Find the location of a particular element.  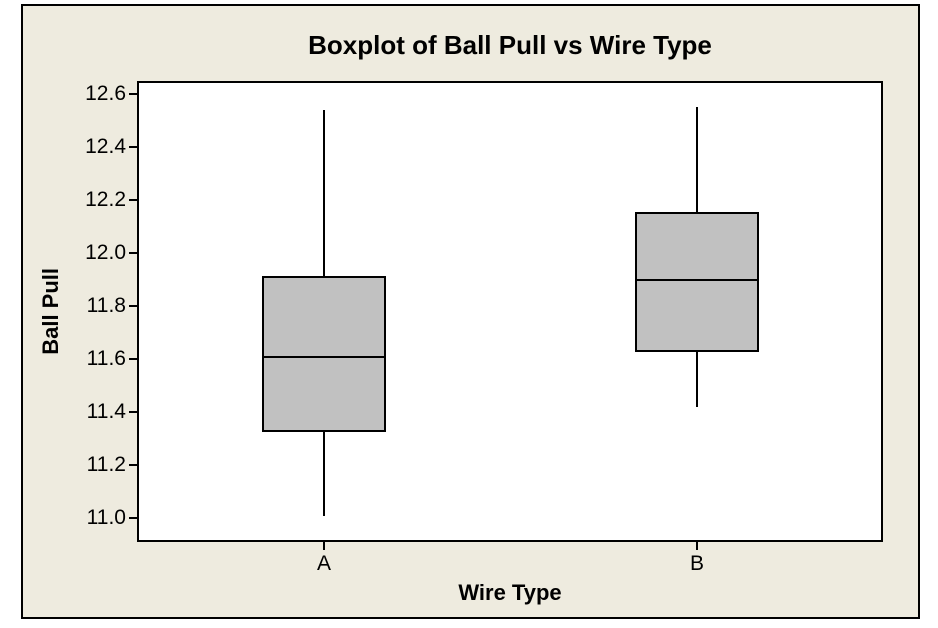

y-tick-label: 12.0 is located at coordinates (105, 252).